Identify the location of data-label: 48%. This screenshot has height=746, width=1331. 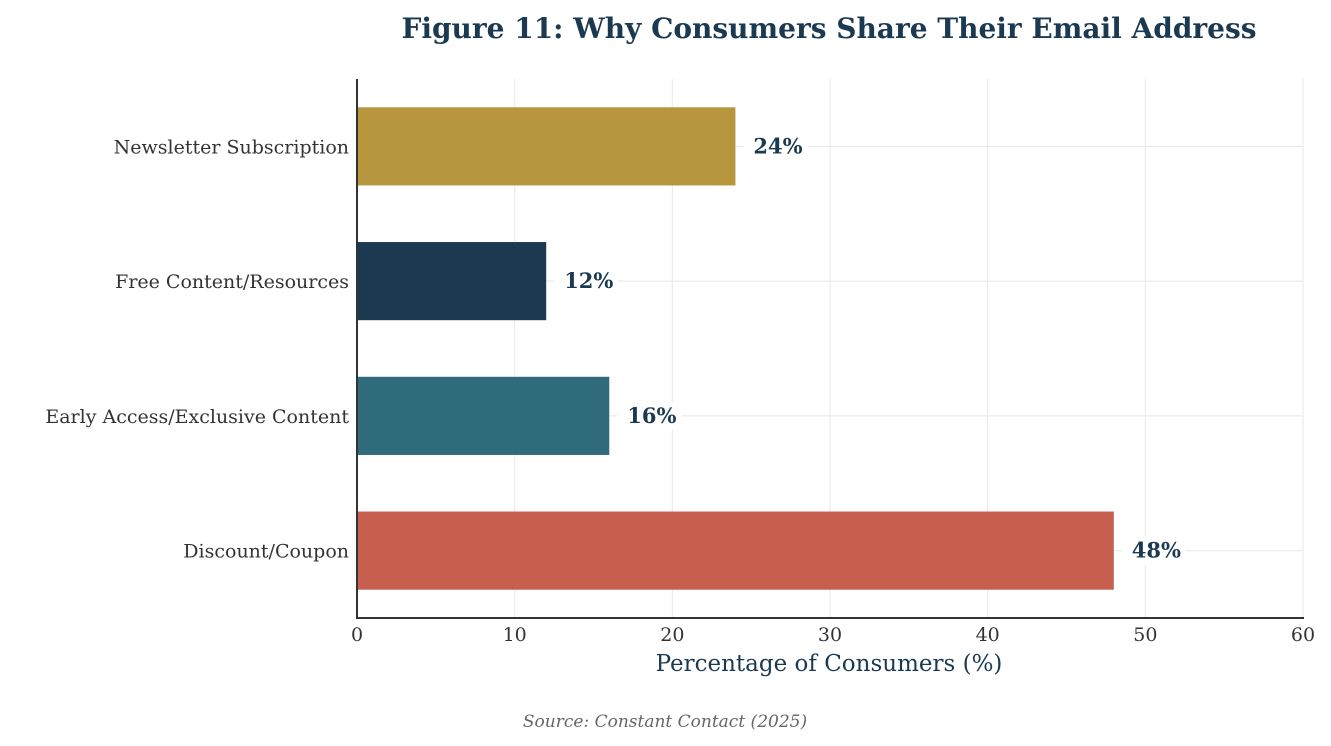
(1156, 550).